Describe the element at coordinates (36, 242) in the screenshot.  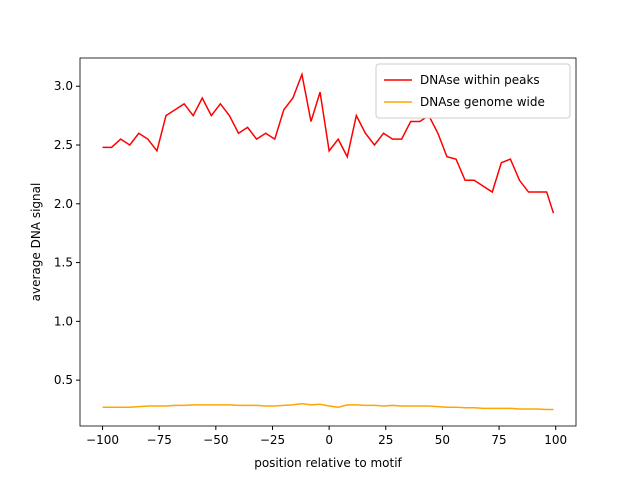
I see `y-axis-label: average DNA signal` at that location.